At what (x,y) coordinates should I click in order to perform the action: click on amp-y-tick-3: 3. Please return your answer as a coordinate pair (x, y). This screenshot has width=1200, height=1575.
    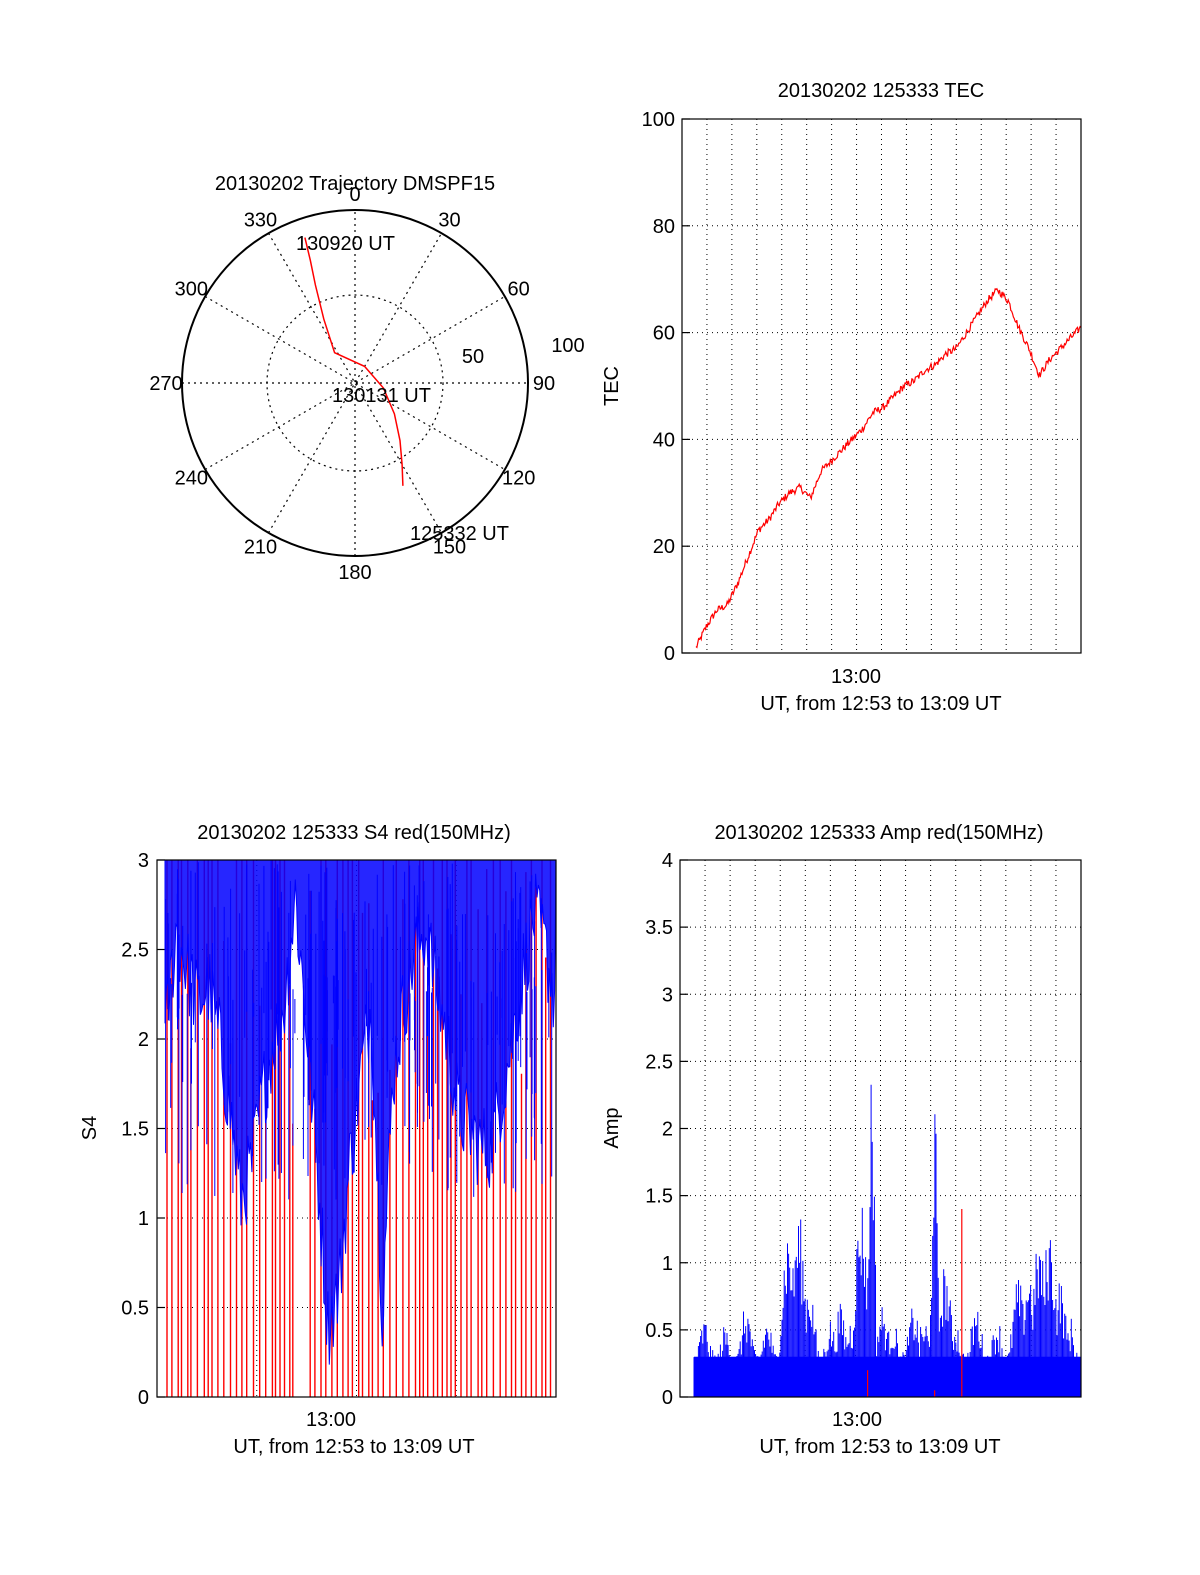
    Looking at the image, I should click on (667, 995).